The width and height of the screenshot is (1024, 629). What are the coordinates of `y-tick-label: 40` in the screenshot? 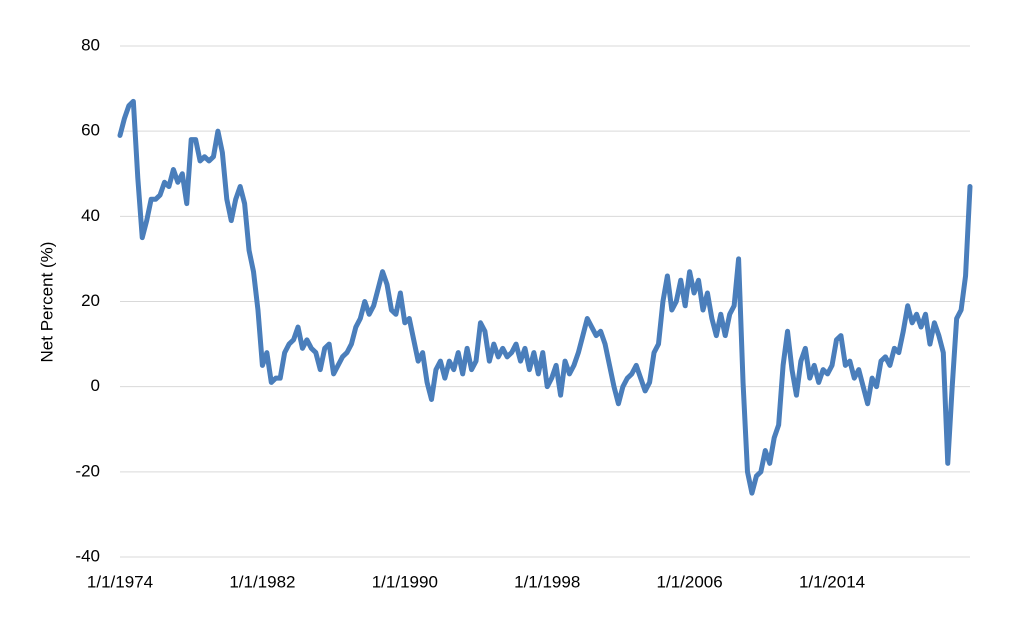 It's located at (90, 215).